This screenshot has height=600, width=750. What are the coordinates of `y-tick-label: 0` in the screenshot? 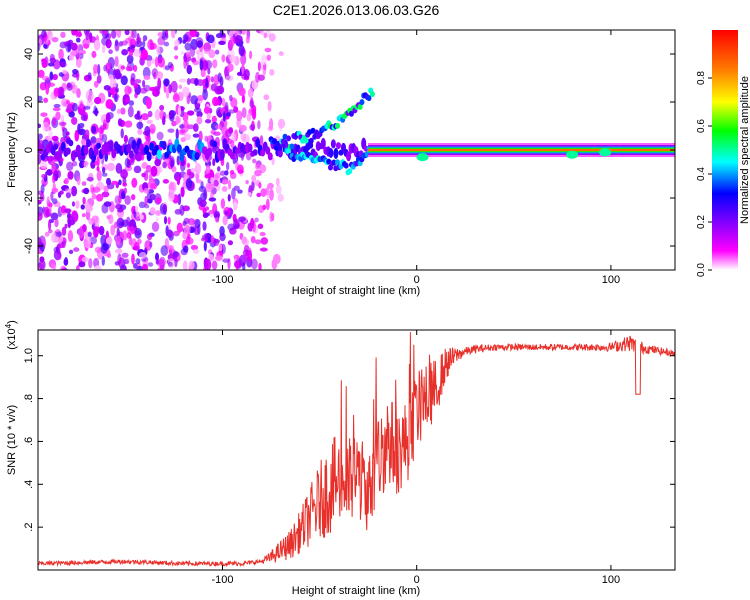 It's located at (29, 150).